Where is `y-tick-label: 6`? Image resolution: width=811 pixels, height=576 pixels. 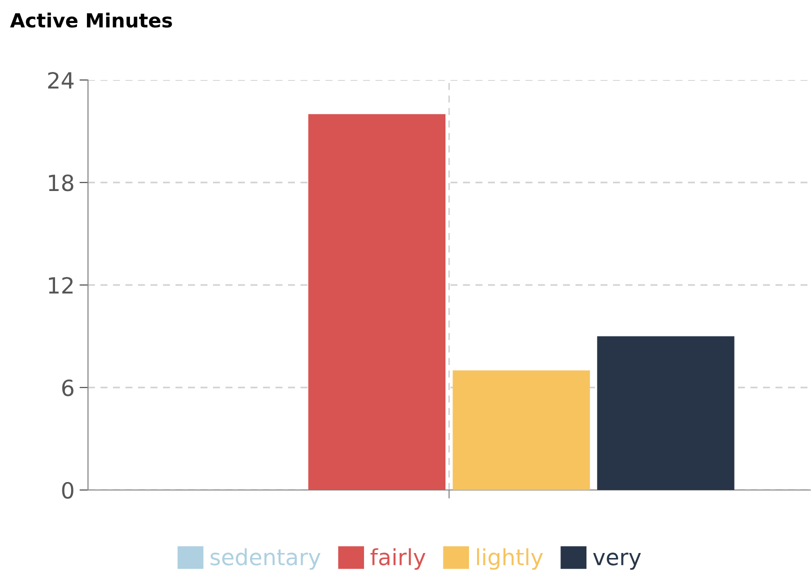 y-tick-label: 6 is located at coordinates (68, 387).